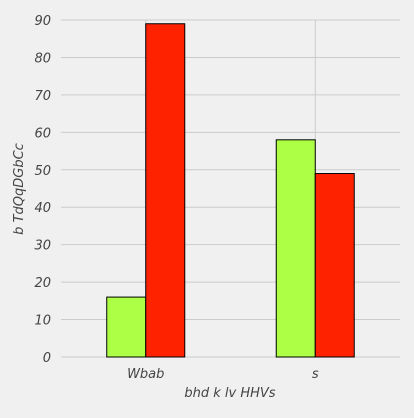 This screenshot has height=418, width=414. What do you see at coordinates (42, 321) in the screenshot?
I see `y-tick-label-1: 10` at bounding box center [42, 321].